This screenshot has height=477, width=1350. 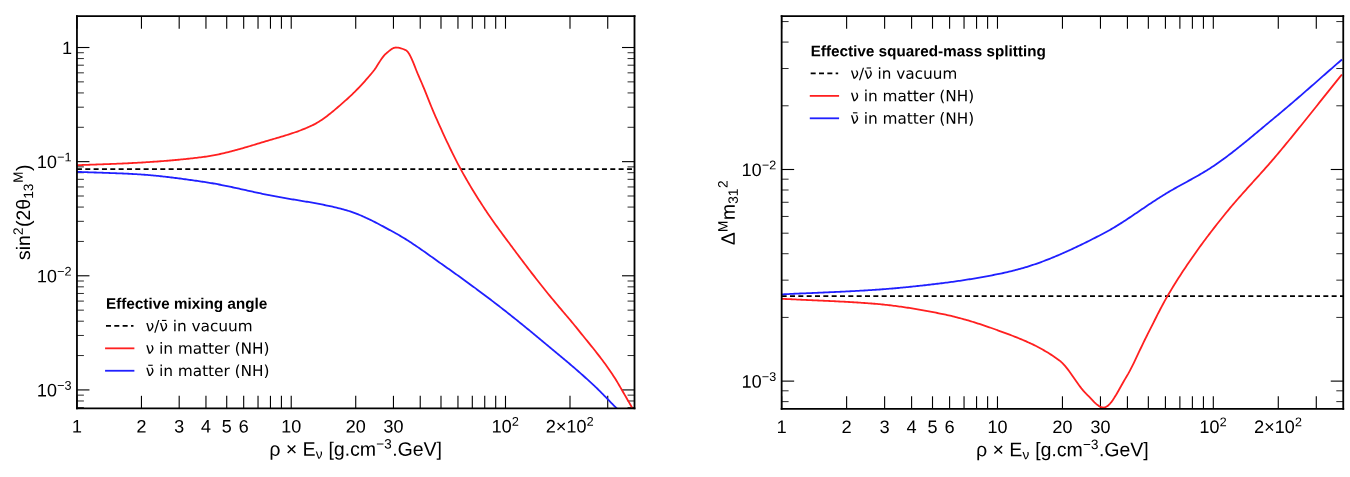 What do you see at coordinates (24, 212) in the screenshot?
I see `y-axis-title: sin$^{2}$(2θ$_{13}$$^{M}$)` at bounding box center [24, 212].